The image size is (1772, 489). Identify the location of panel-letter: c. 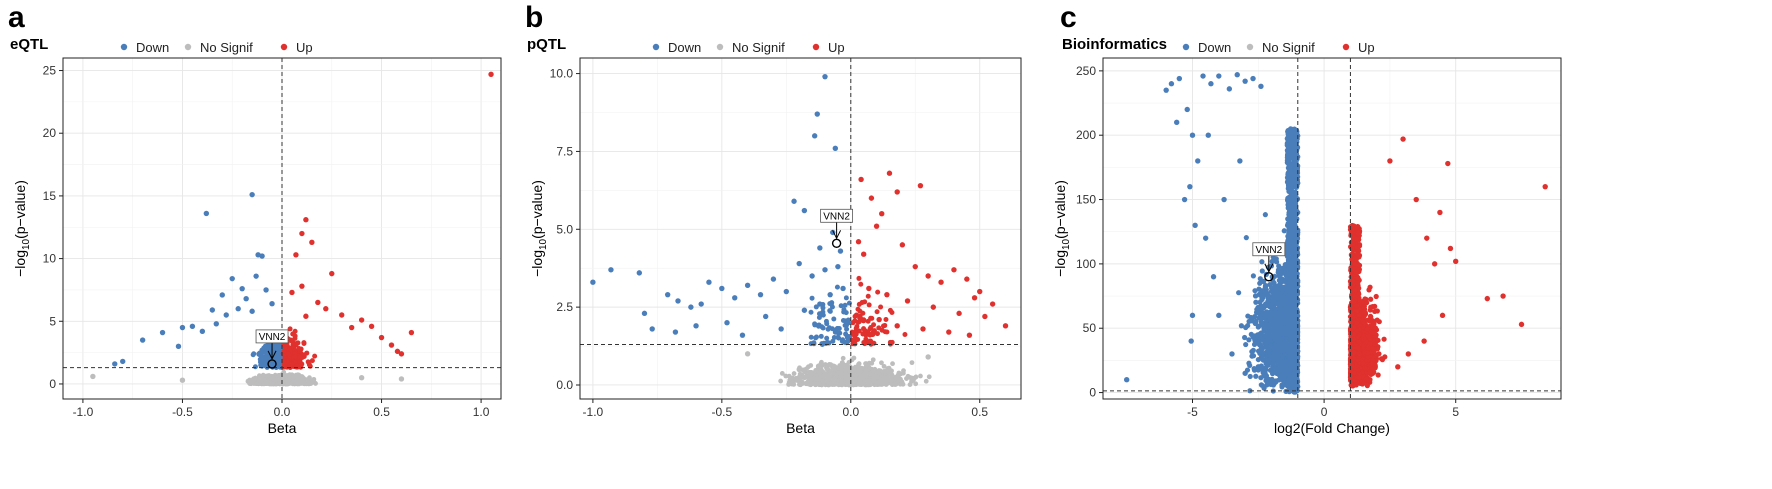
(1068, 17).